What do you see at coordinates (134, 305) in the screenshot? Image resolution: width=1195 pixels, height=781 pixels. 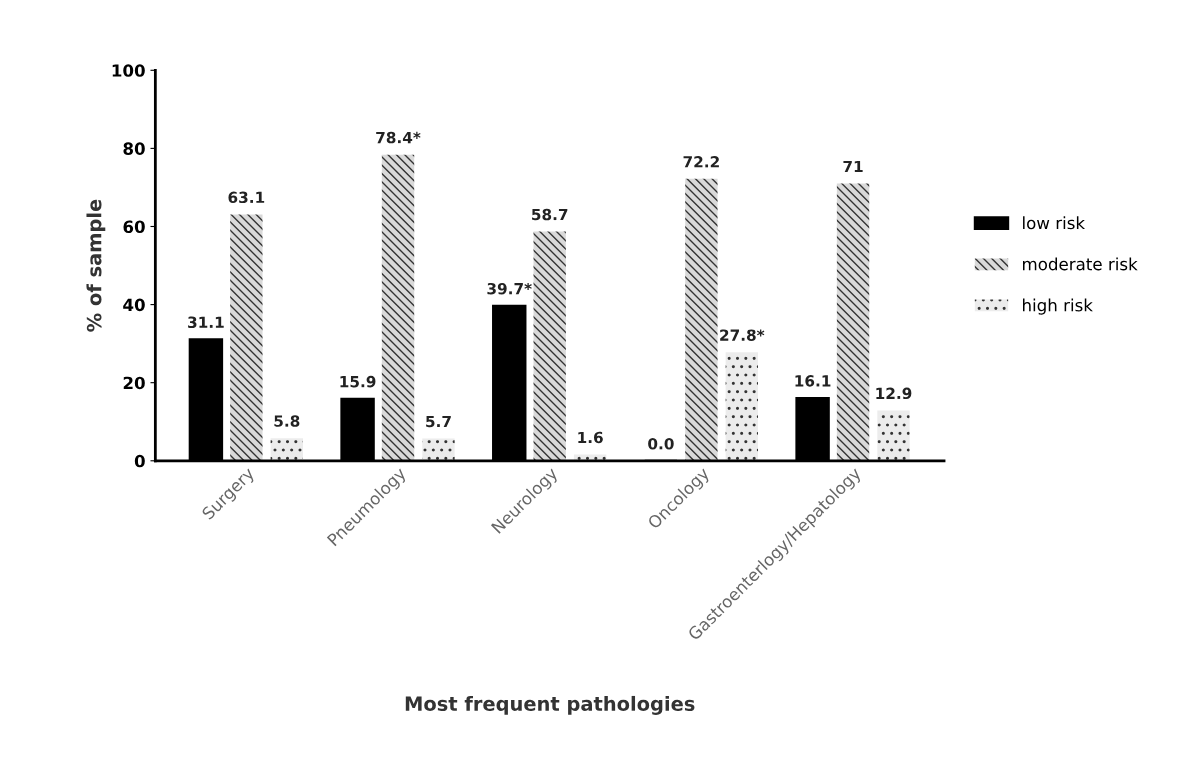 I see `y-tick-label: 40` at bounding box center [134, 305].